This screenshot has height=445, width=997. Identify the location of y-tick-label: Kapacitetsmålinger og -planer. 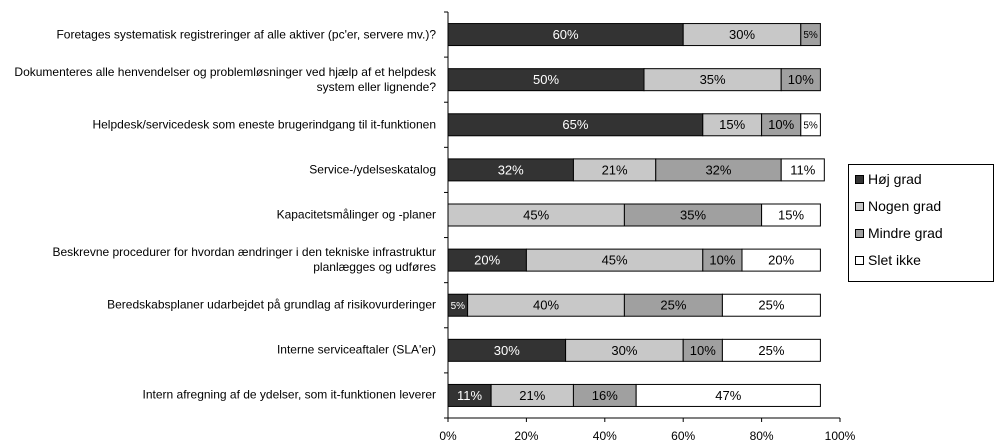
(356, 214).